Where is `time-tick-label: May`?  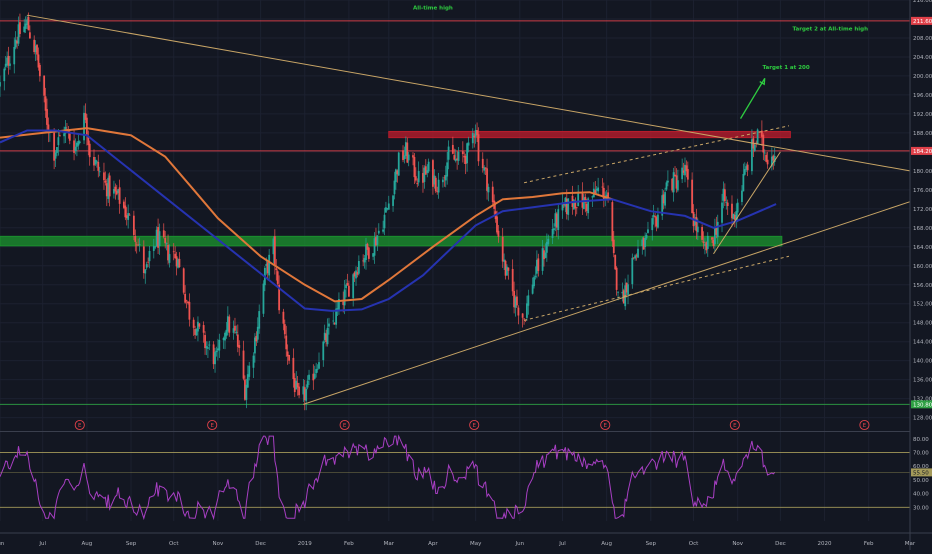 time-tick-label: May is located at coordinates (476, 544).